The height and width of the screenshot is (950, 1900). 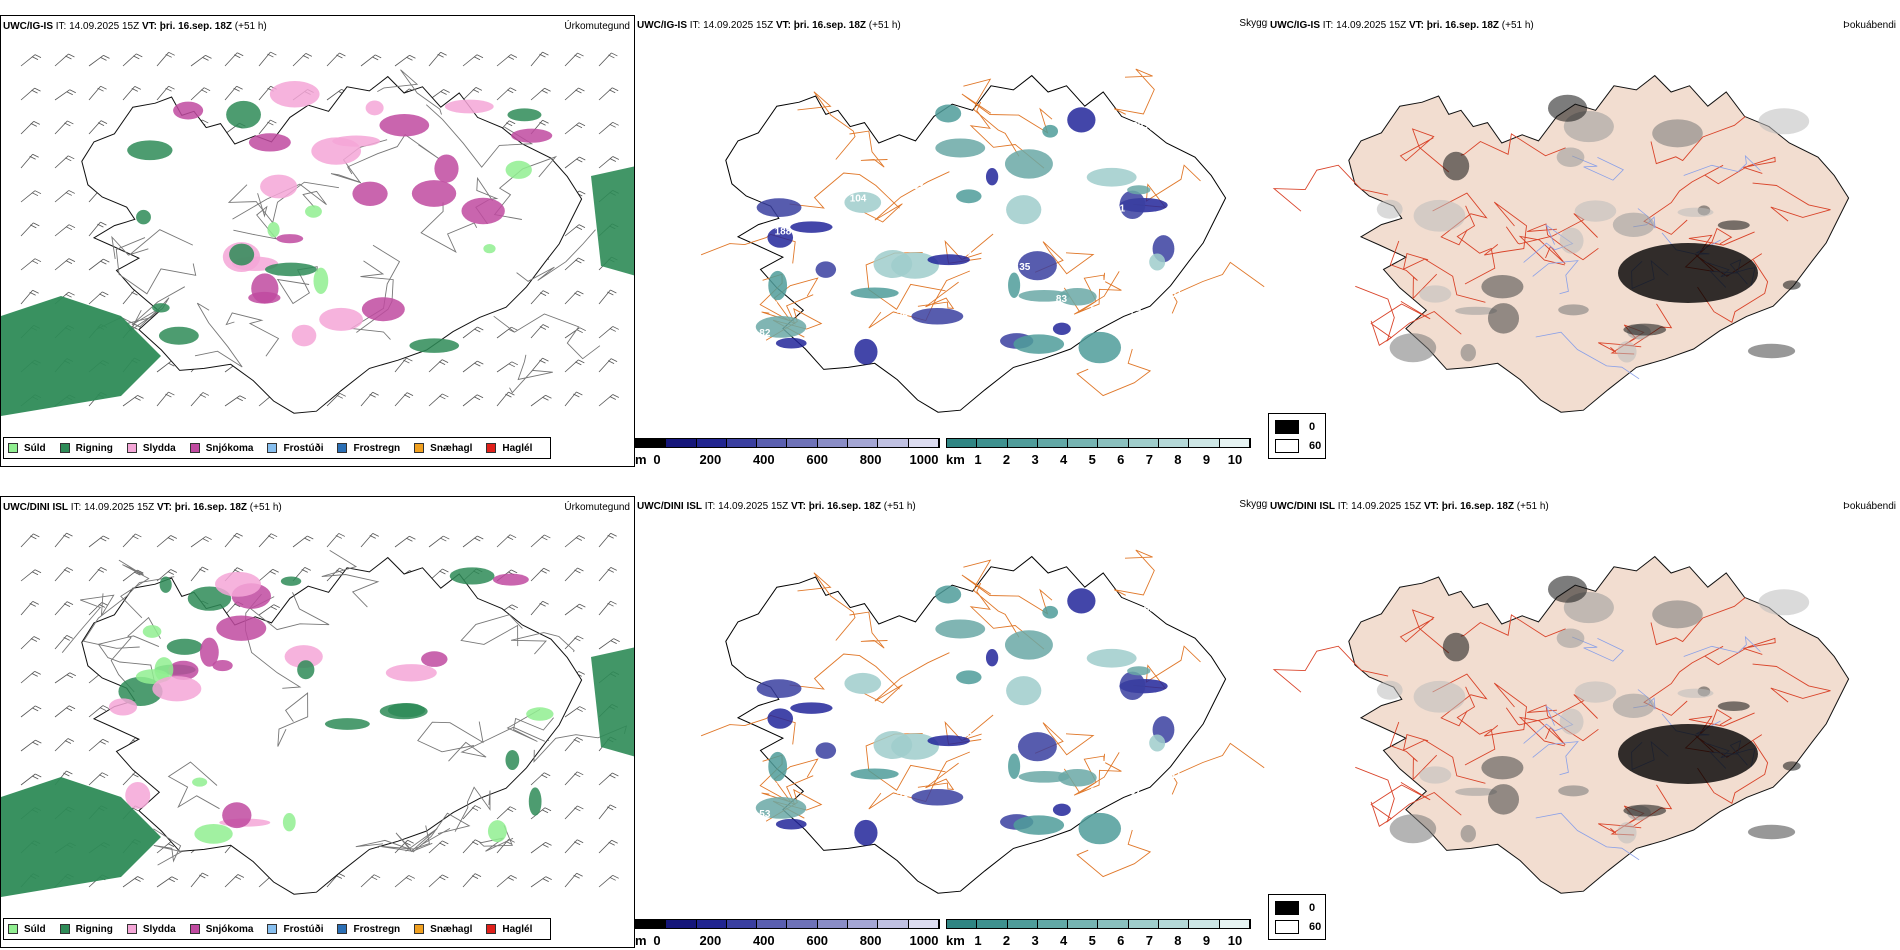 I want to click on colorbar-tick-label: 9, so click(x=1206, y=940).